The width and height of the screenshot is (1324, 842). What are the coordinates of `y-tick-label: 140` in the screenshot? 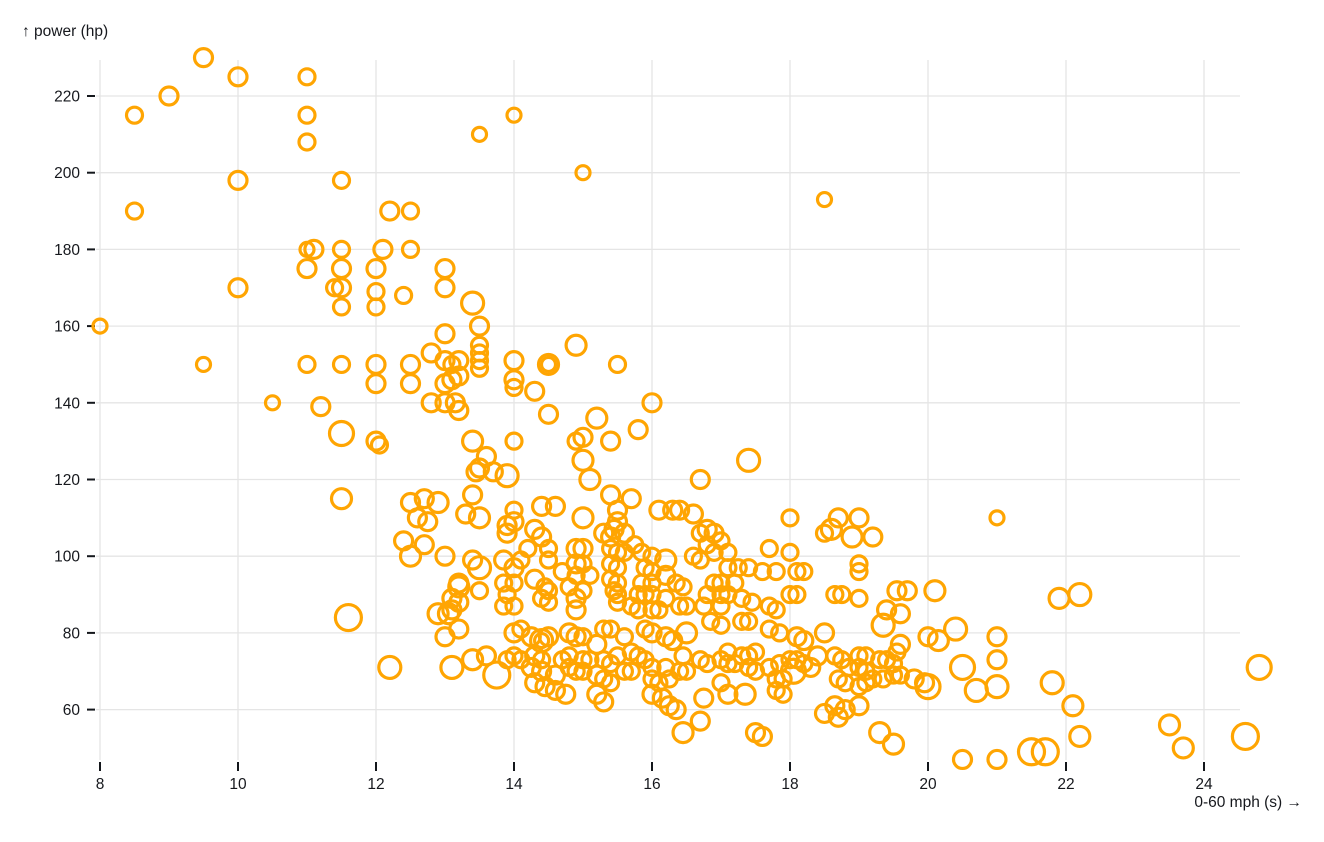 It's located at (67, 403).